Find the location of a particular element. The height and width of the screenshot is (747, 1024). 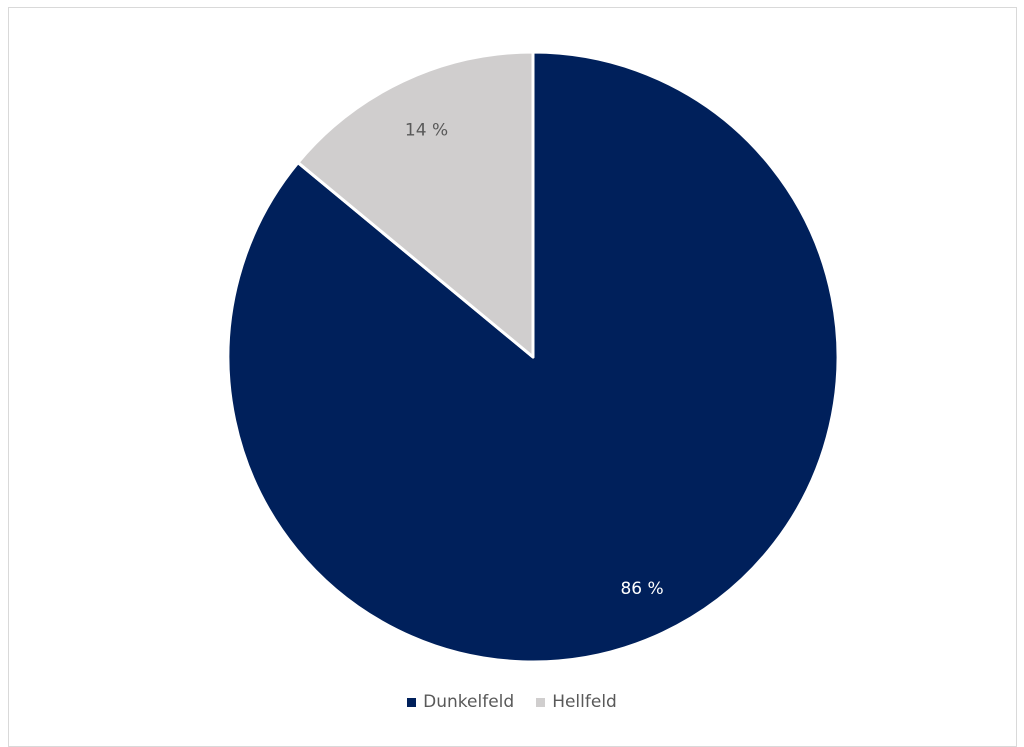

legend-swatch-hellfeld is located at coordinates (541, 702).